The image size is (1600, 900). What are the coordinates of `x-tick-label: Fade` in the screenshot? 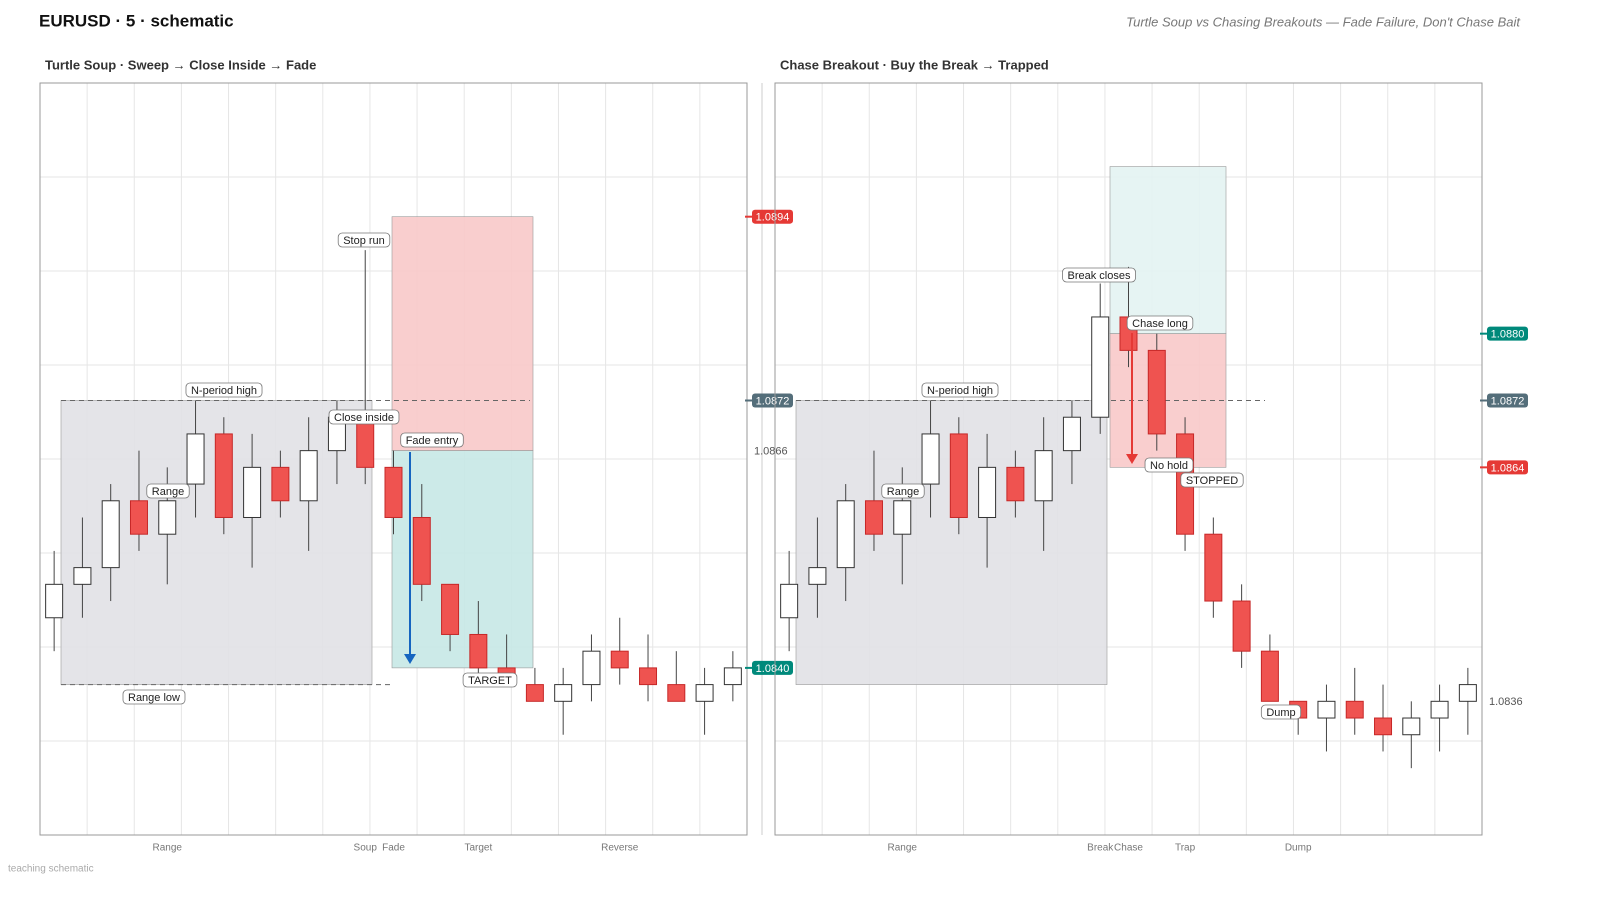 It's located at (393, 848).